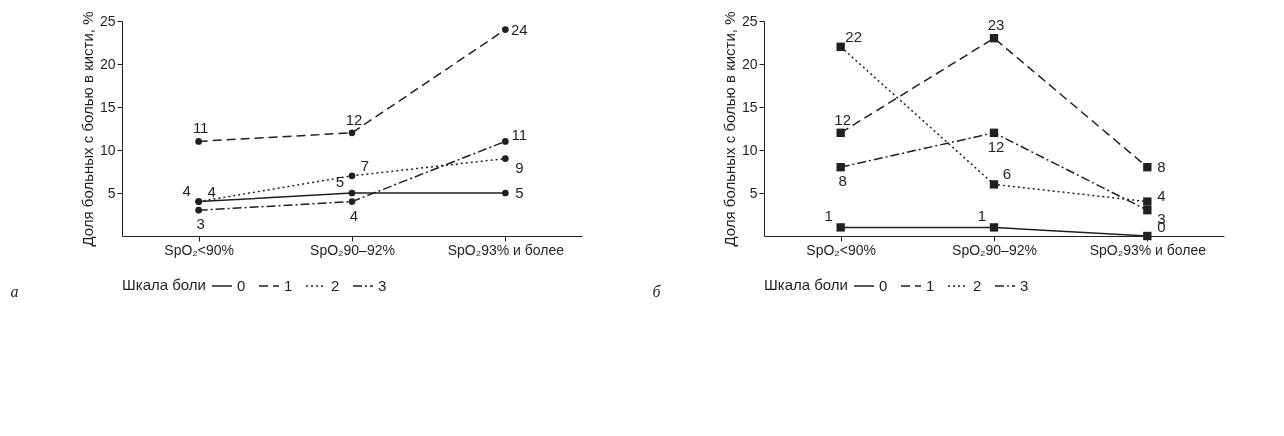  Describe the element at coordinates (14, 291) in the screenshot. I see `text: а` at that location.